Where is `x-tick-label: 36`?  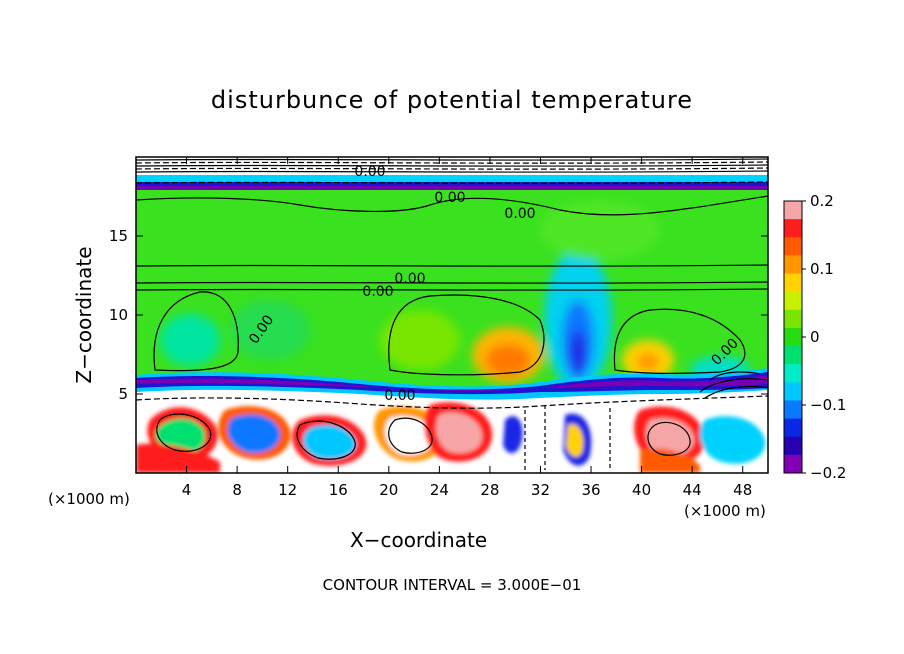 x-tick-label: 36 is located at coordinates (590, 490).